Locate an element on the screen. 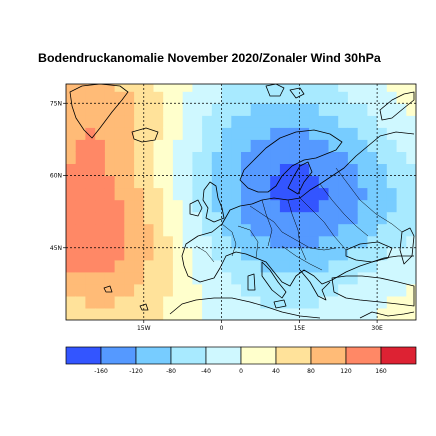 The height and width of the screenshot is (436, 436). lon-tick-label: 15E is located at coordinates (300, 328).